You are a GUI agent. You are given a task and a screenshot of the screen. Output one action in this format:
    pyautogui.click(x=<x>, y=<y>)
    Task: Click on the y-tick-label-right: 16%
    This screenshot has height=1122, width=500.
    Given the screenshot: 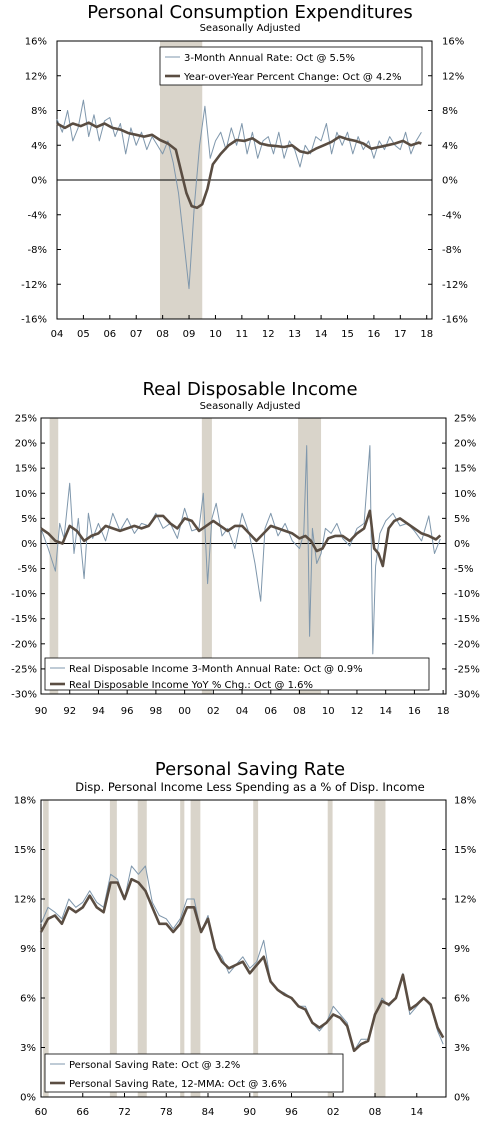 What is the action you would take?
    pyautogui.click(x=453, y=42)
    